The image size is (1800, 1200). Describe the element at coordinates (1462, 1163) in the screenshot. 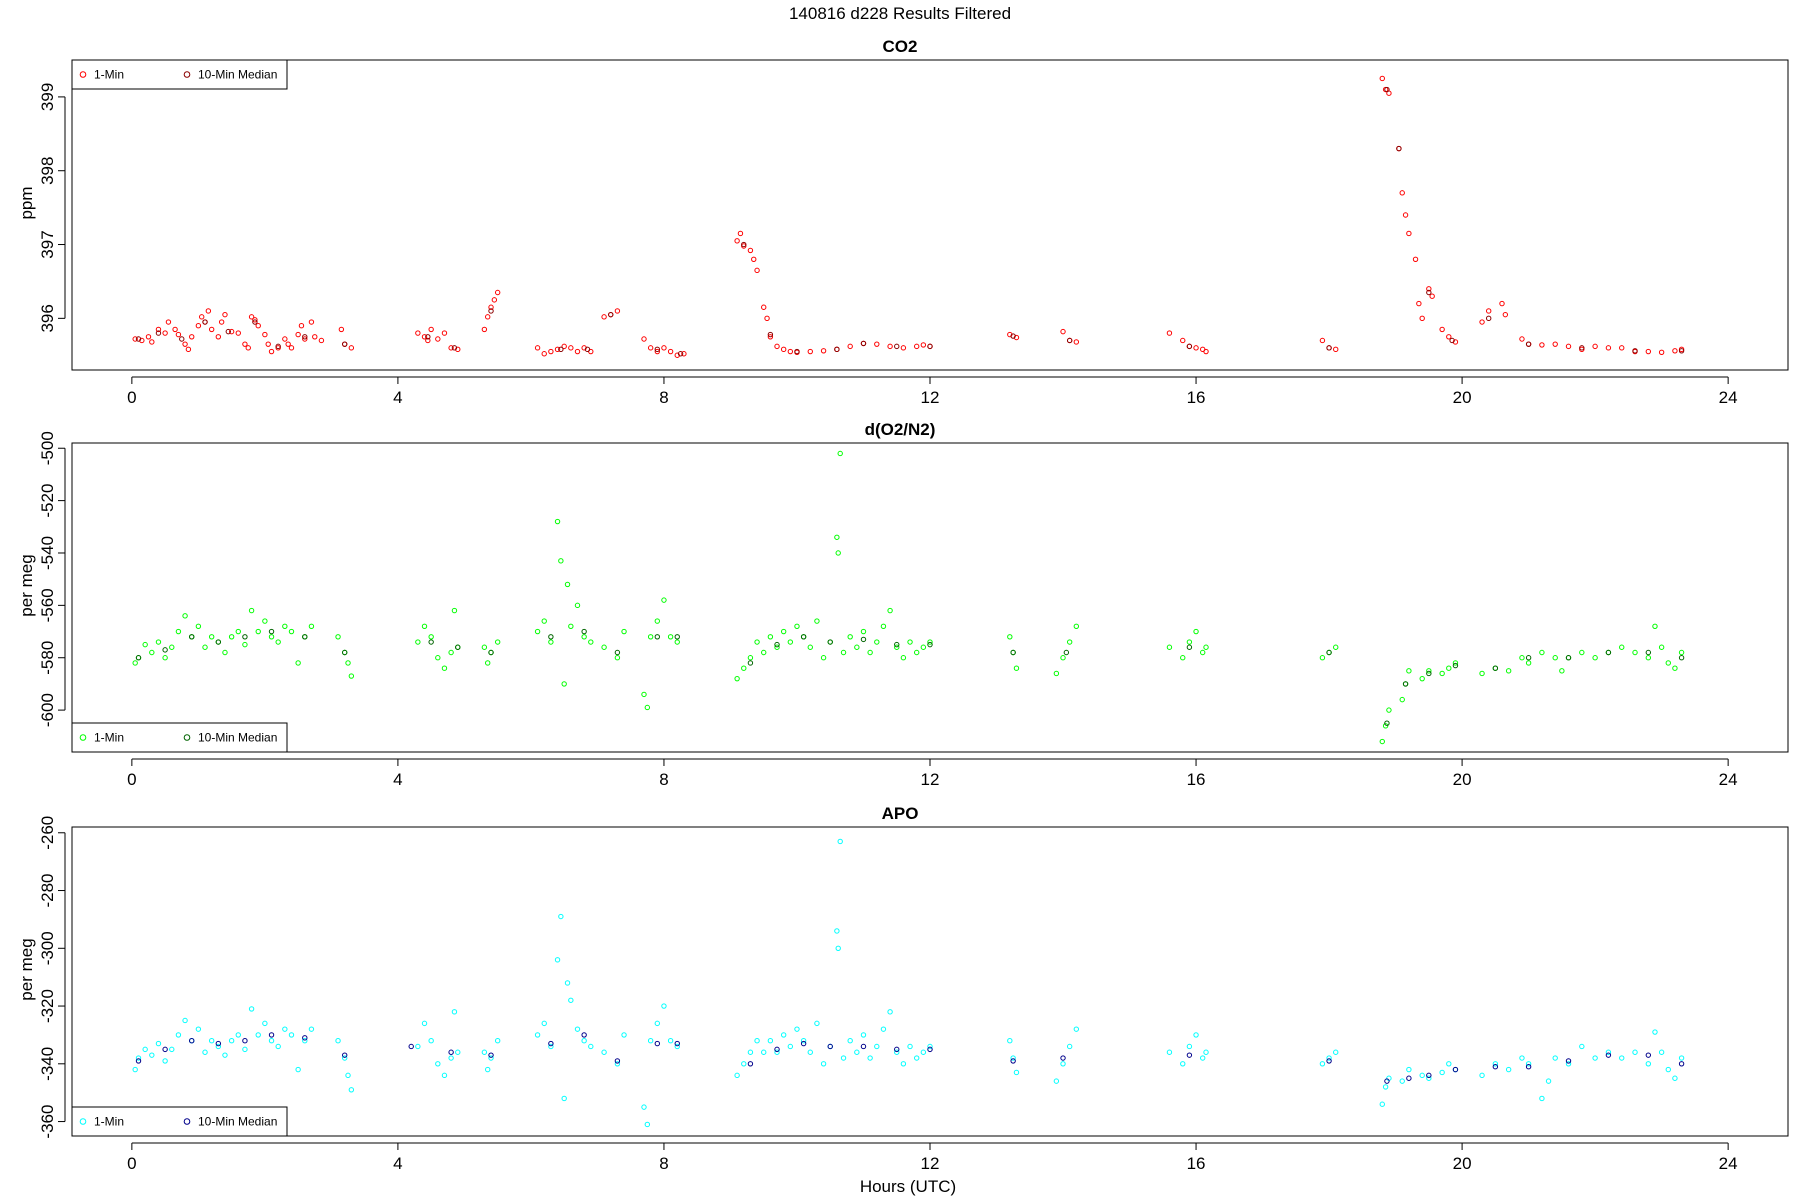

I see `x-tick-label: 20` at that location.